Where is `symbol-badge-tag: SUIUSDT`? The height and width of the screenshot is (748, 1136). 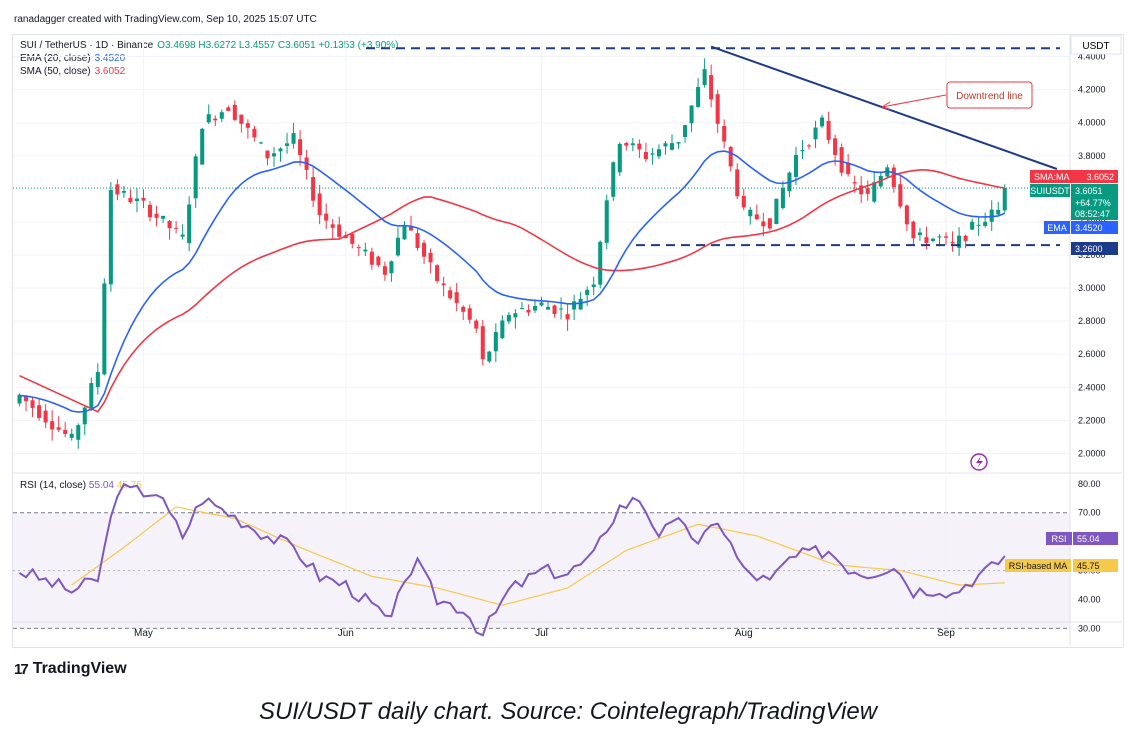 symbol-badge-tag: SUIUSDT is located at coordinates (1050, 191).